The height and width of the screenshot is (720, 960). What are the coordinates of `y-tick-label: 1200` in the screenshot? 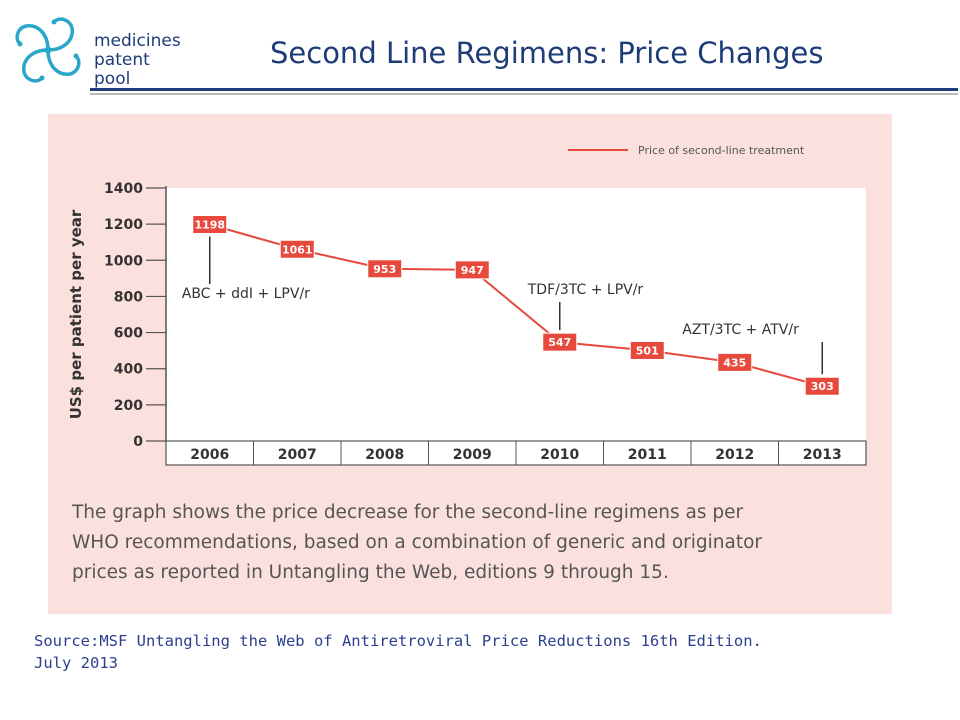 It's located at (123, 225).